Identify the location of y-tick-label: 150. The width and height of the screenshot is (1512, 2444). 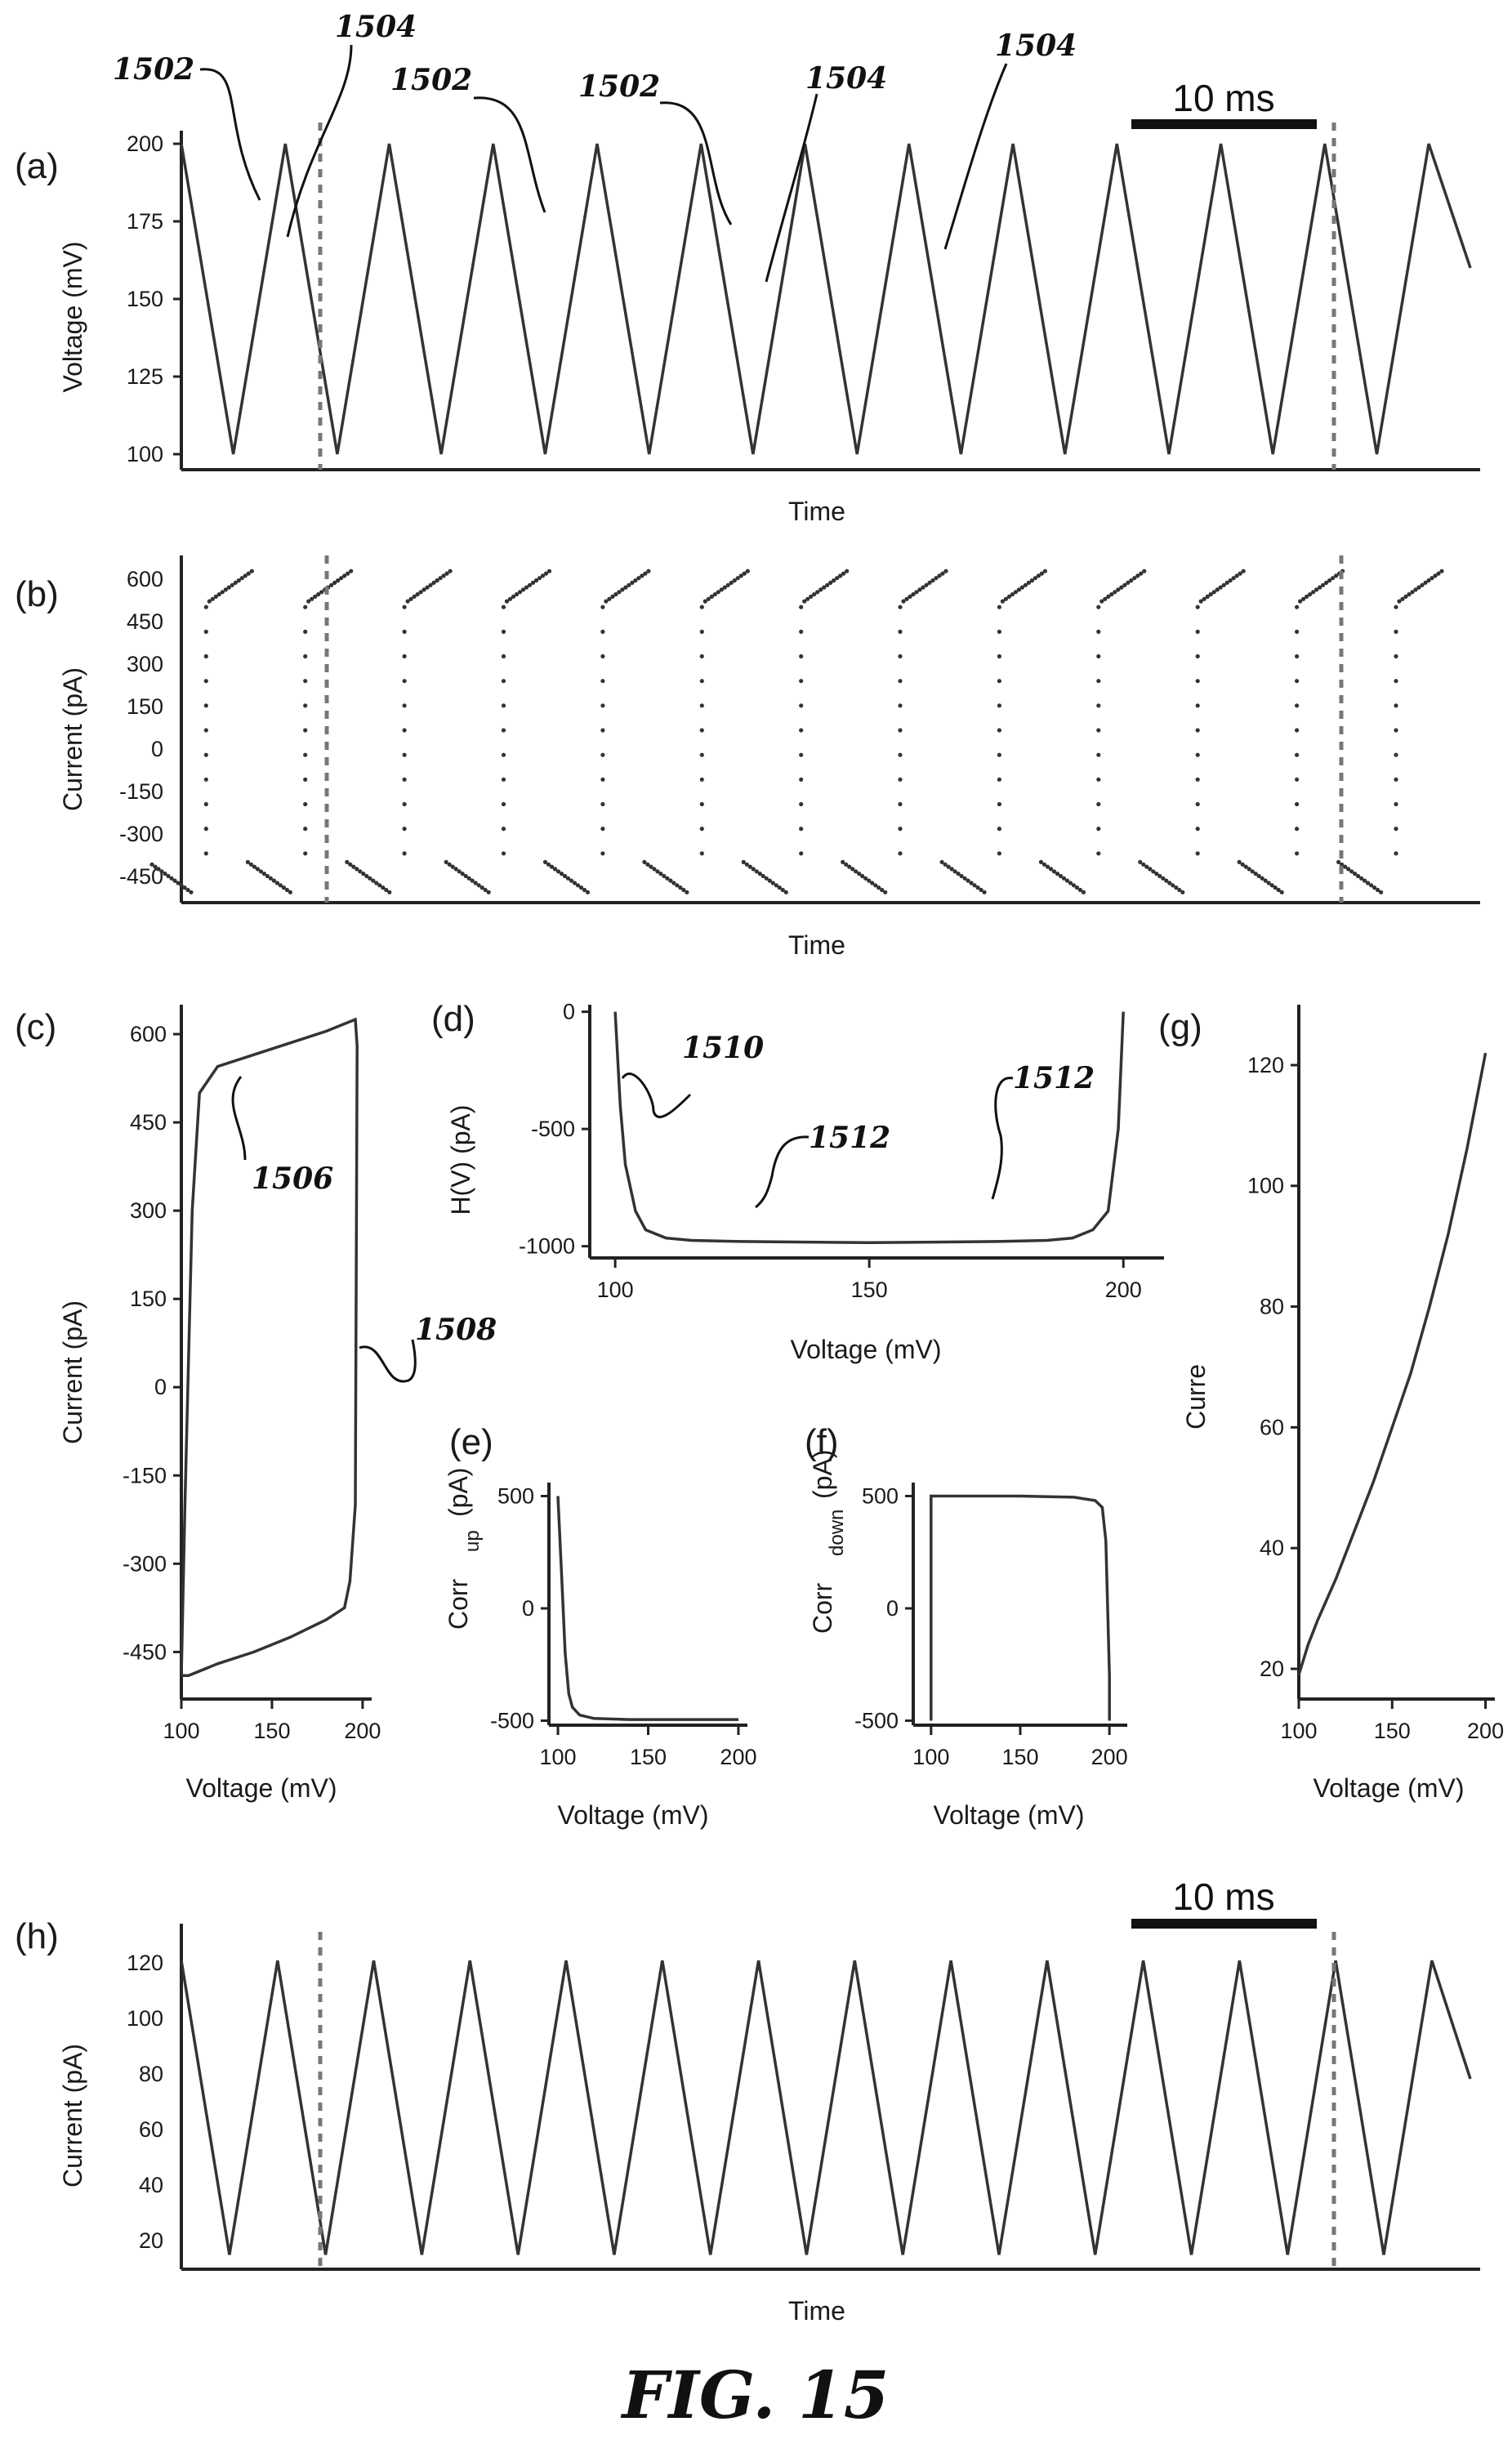
(148, 1299).